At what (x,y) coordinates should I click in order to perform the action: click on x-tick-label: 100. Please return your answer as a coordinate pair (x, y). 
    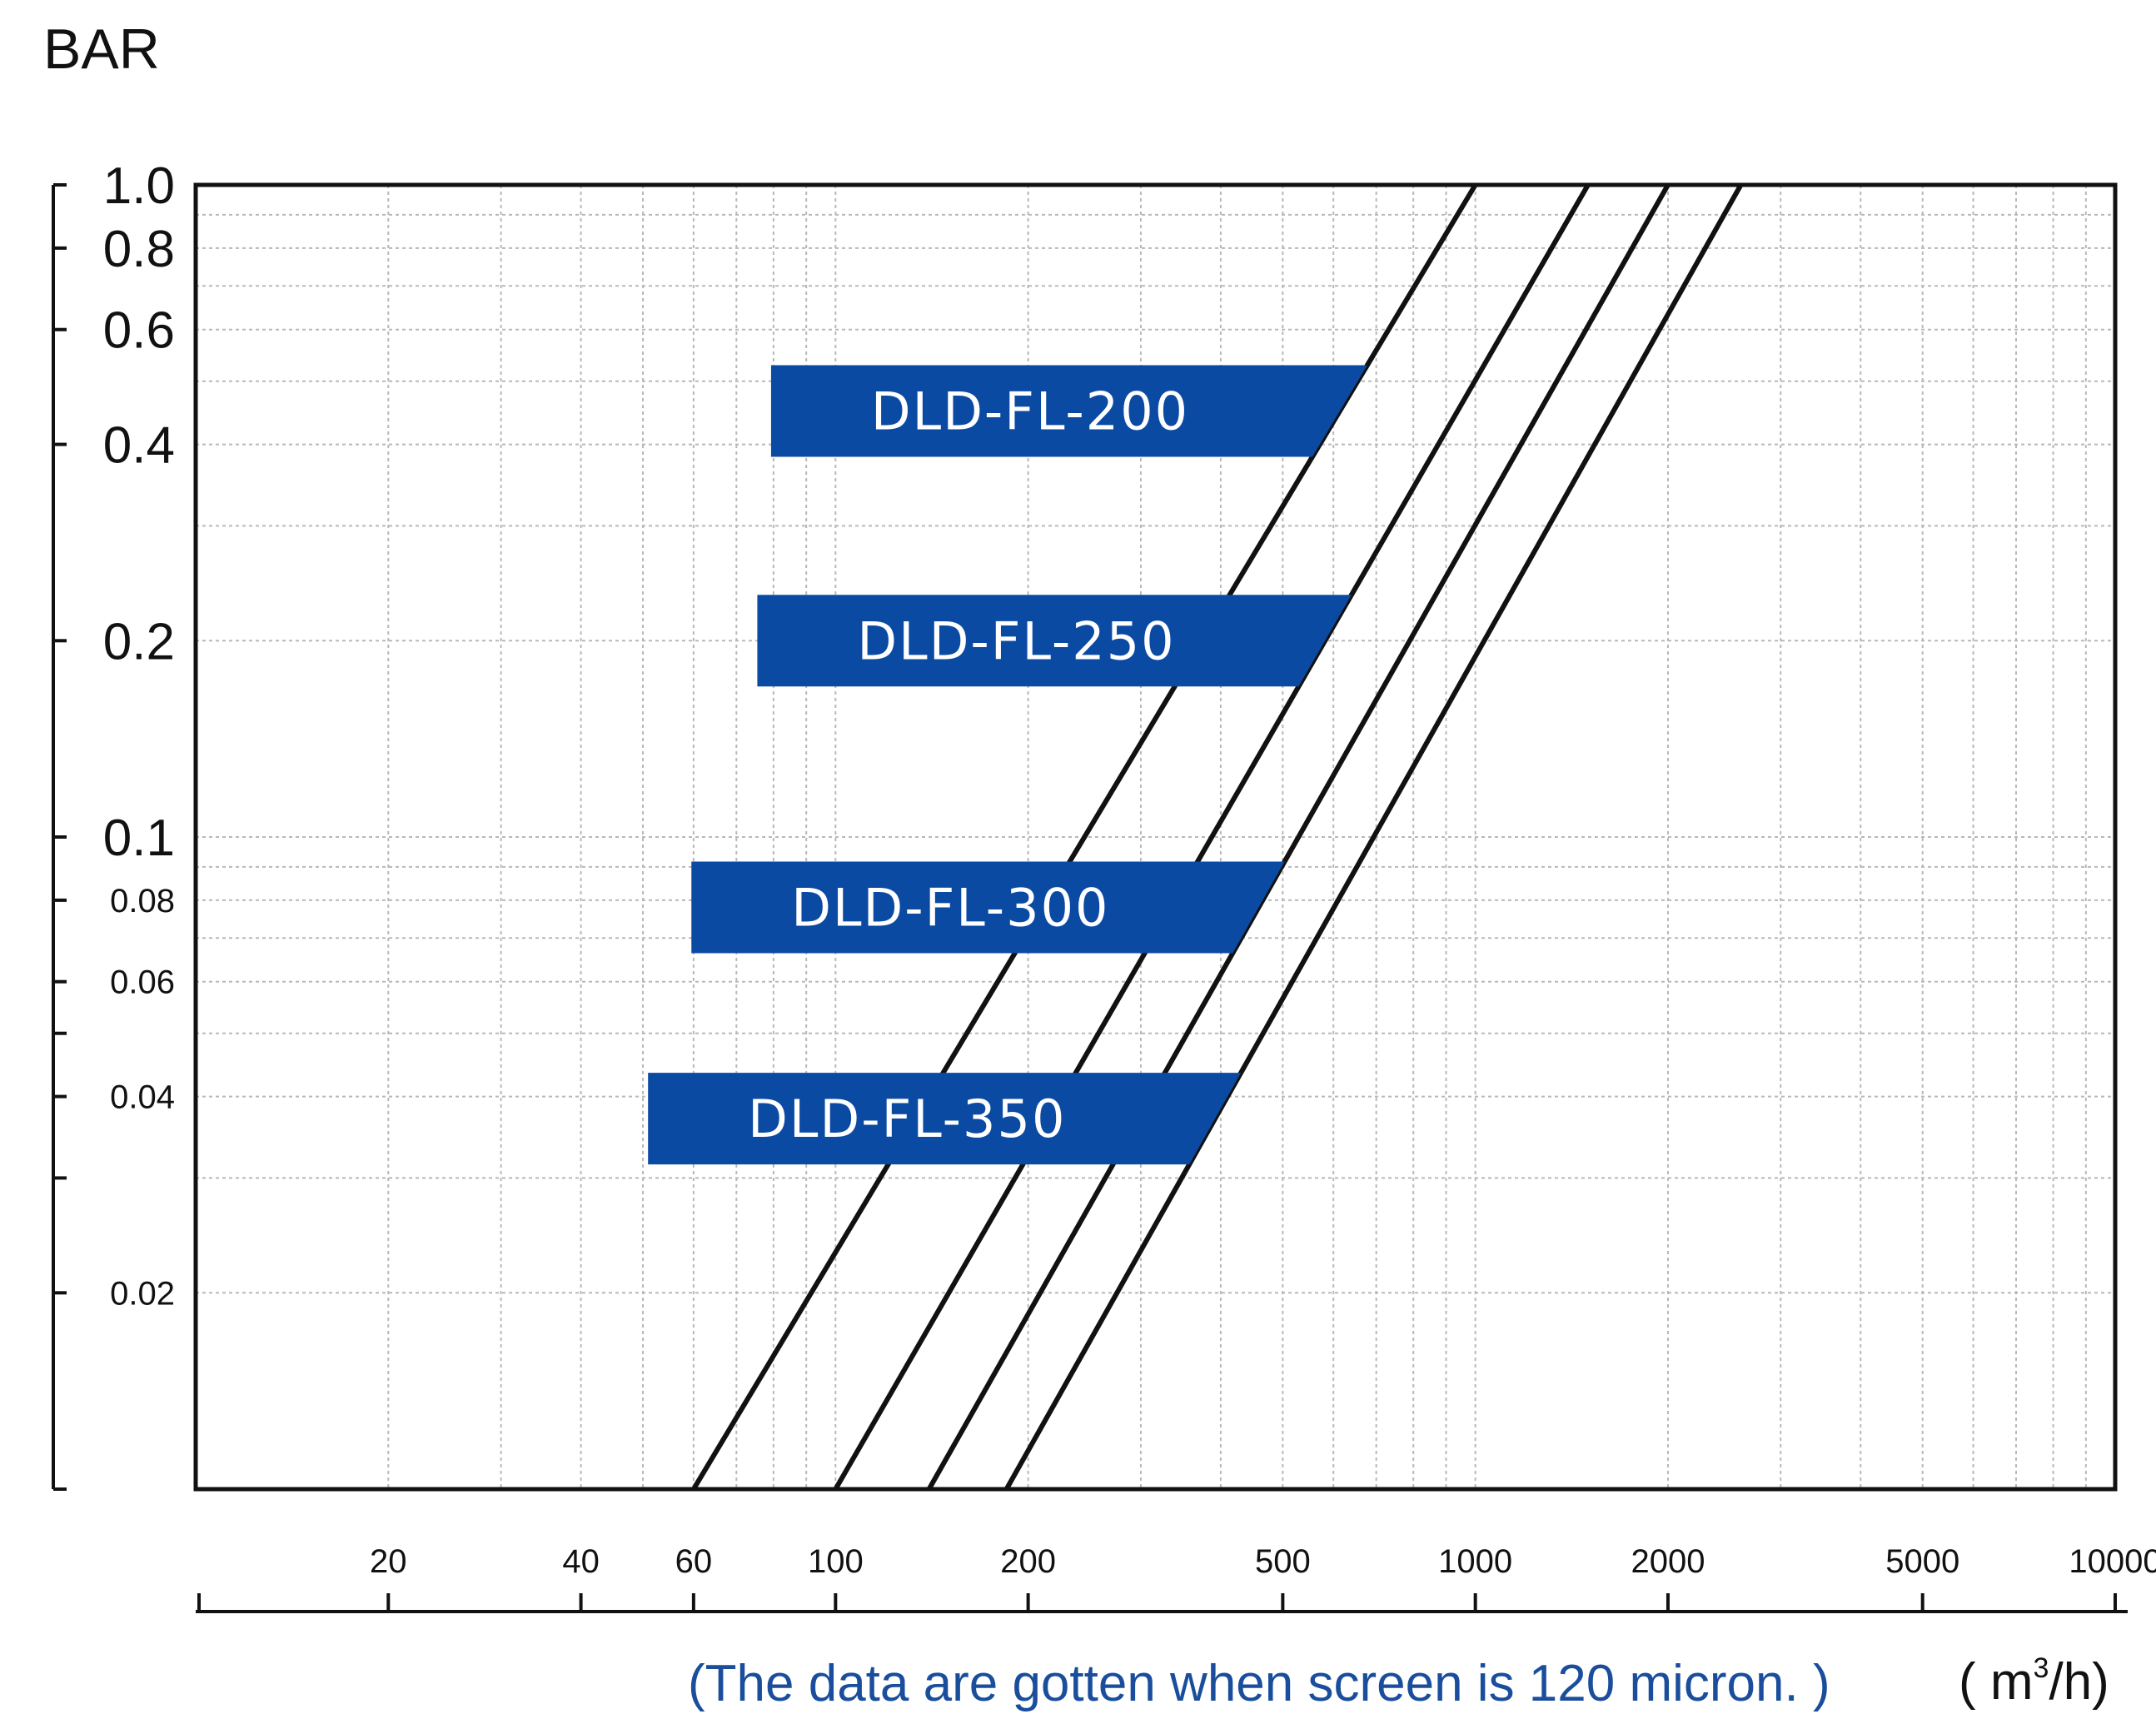
    Looking at the image, I should click on (836, 1562).